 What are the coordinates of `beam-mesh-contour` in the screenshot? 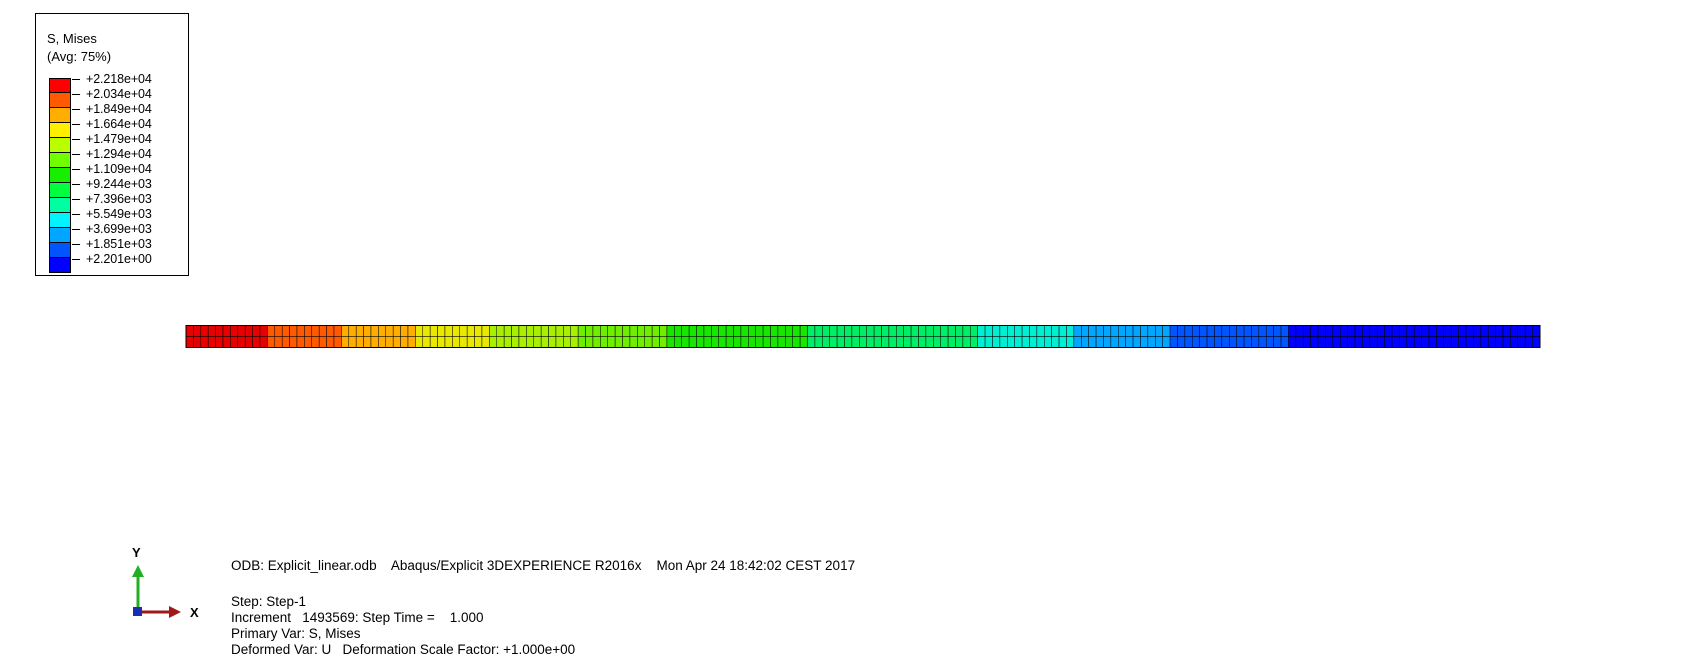 It's located at (863, 336).